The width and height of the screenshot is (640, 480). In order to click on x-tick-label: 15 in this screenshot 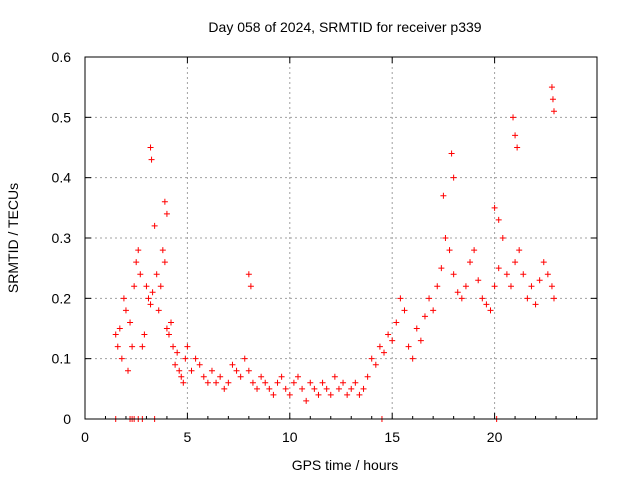, I will do `click(392, 437)`.